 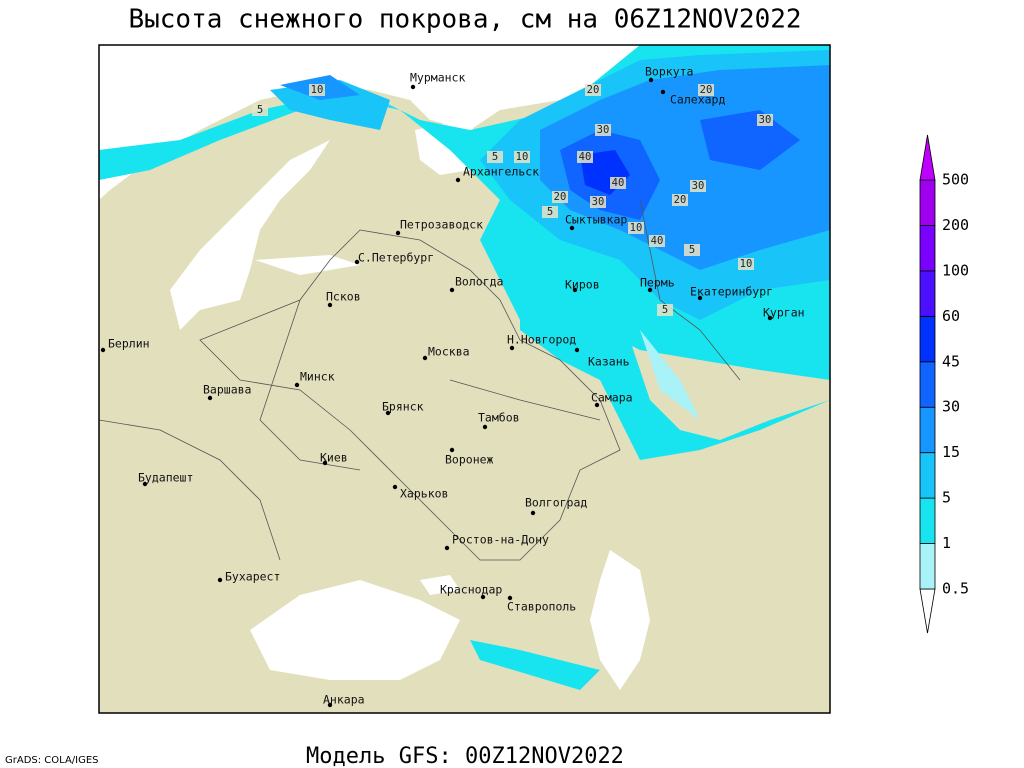 What do you see at coordinates (951, 361) in the screenshot?
I see `colorbar-label: 45` at bounding box center [951, 361].